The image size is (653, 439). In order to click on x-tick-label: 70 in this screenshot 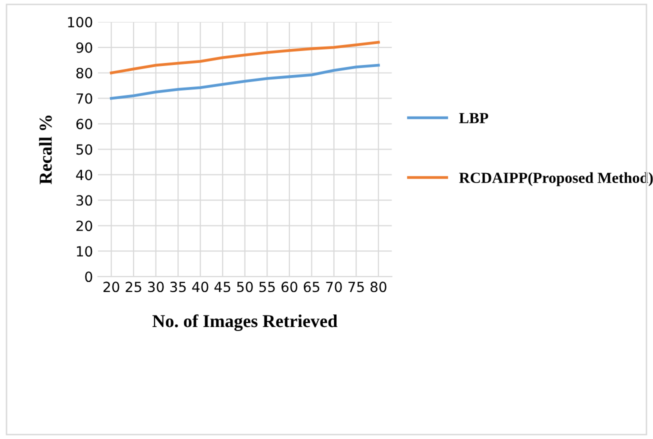, I will do `click(334, 287)`.